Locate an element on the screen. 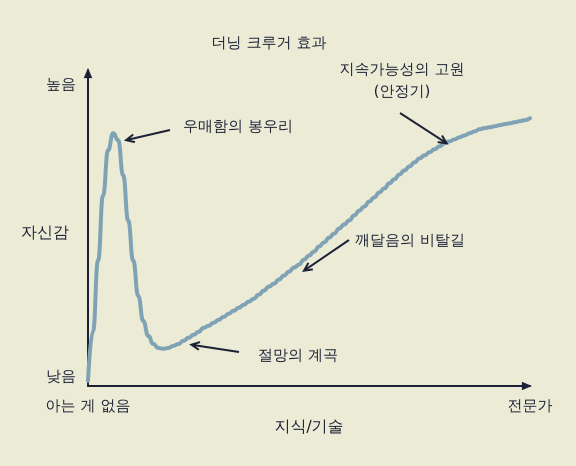 The image size is (576, 466). y-axis-title: 자신감 is located at coordinates (45, 232).